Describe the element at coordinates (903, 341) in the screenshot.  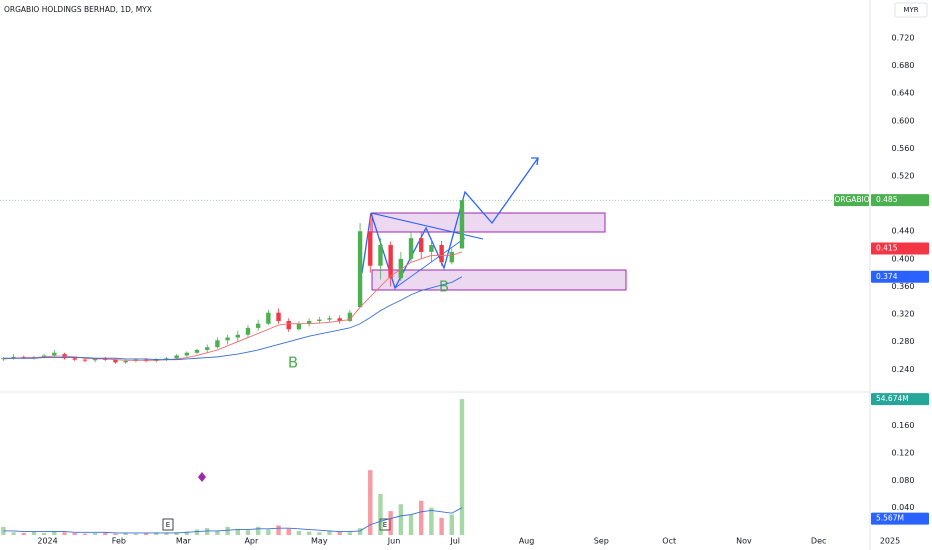
I see `y-tick-label: 0.280` at that location.